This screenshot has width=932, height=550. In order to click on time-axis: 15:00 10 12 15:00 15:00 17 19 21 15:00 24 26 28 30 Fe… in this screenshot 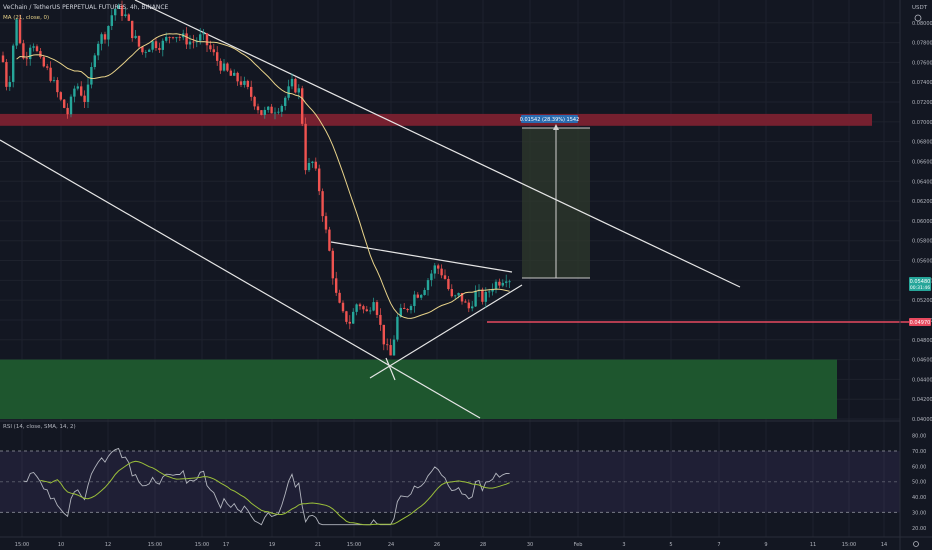, I will do `click(451, 545)`.